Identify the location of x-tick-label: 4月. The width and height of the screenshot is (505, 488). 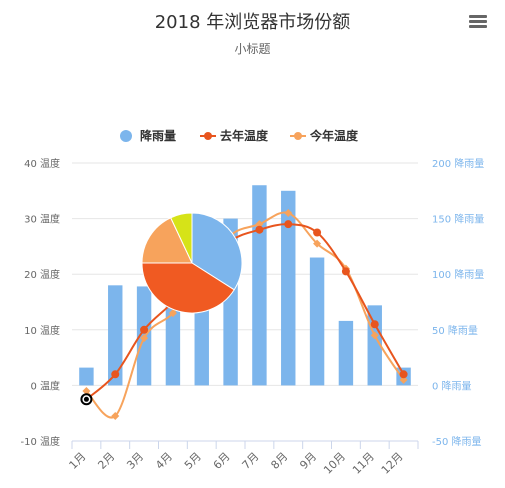
(164, 461).